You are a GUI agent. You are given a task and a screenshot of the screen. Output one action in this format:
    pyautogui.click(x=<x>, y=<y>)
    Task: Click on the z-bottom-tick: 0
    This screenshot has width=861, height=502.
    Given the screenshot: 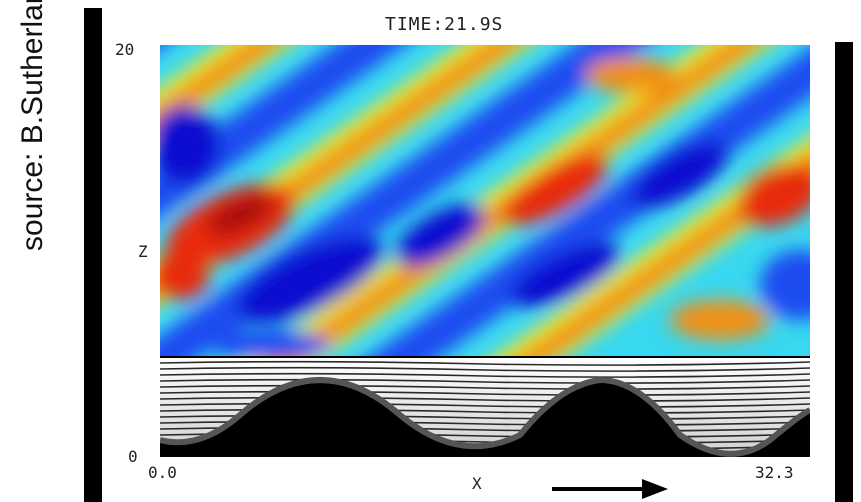 What is the action you would take?
    pyautogui.click(x=133, y=456)
    